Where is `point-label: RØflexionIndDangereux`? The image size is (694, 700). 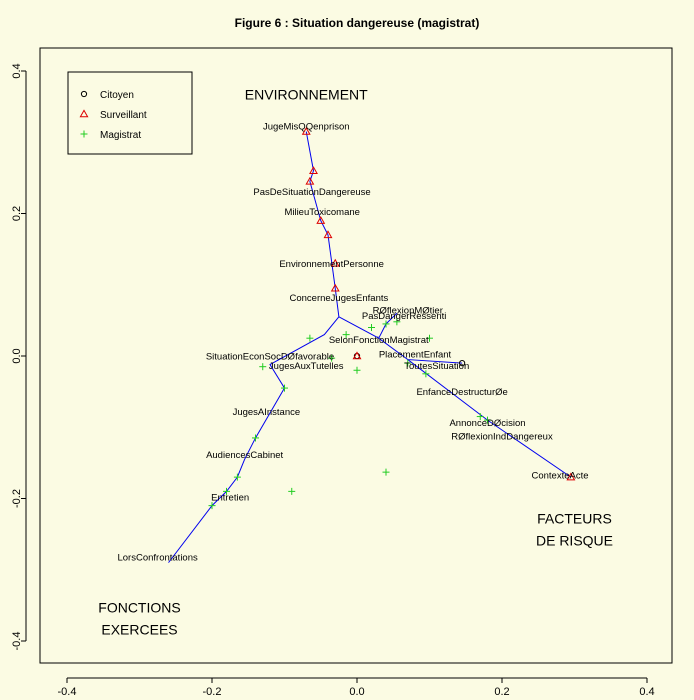 point-label: RØflexionIndDangereux is located at coordinates (502, 436).